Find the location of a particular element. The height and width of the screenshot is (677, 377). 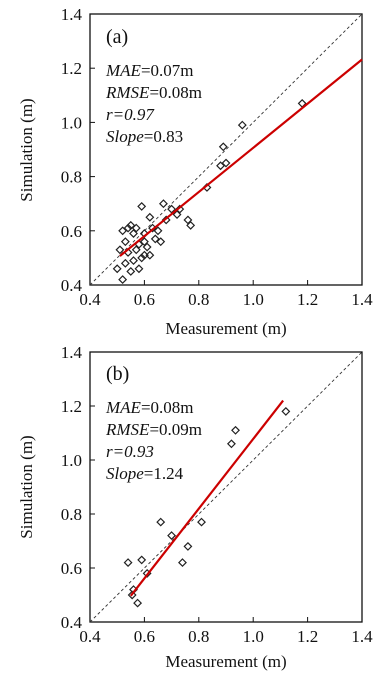

stat-name: RMSE is located at coordinates (127, 92).